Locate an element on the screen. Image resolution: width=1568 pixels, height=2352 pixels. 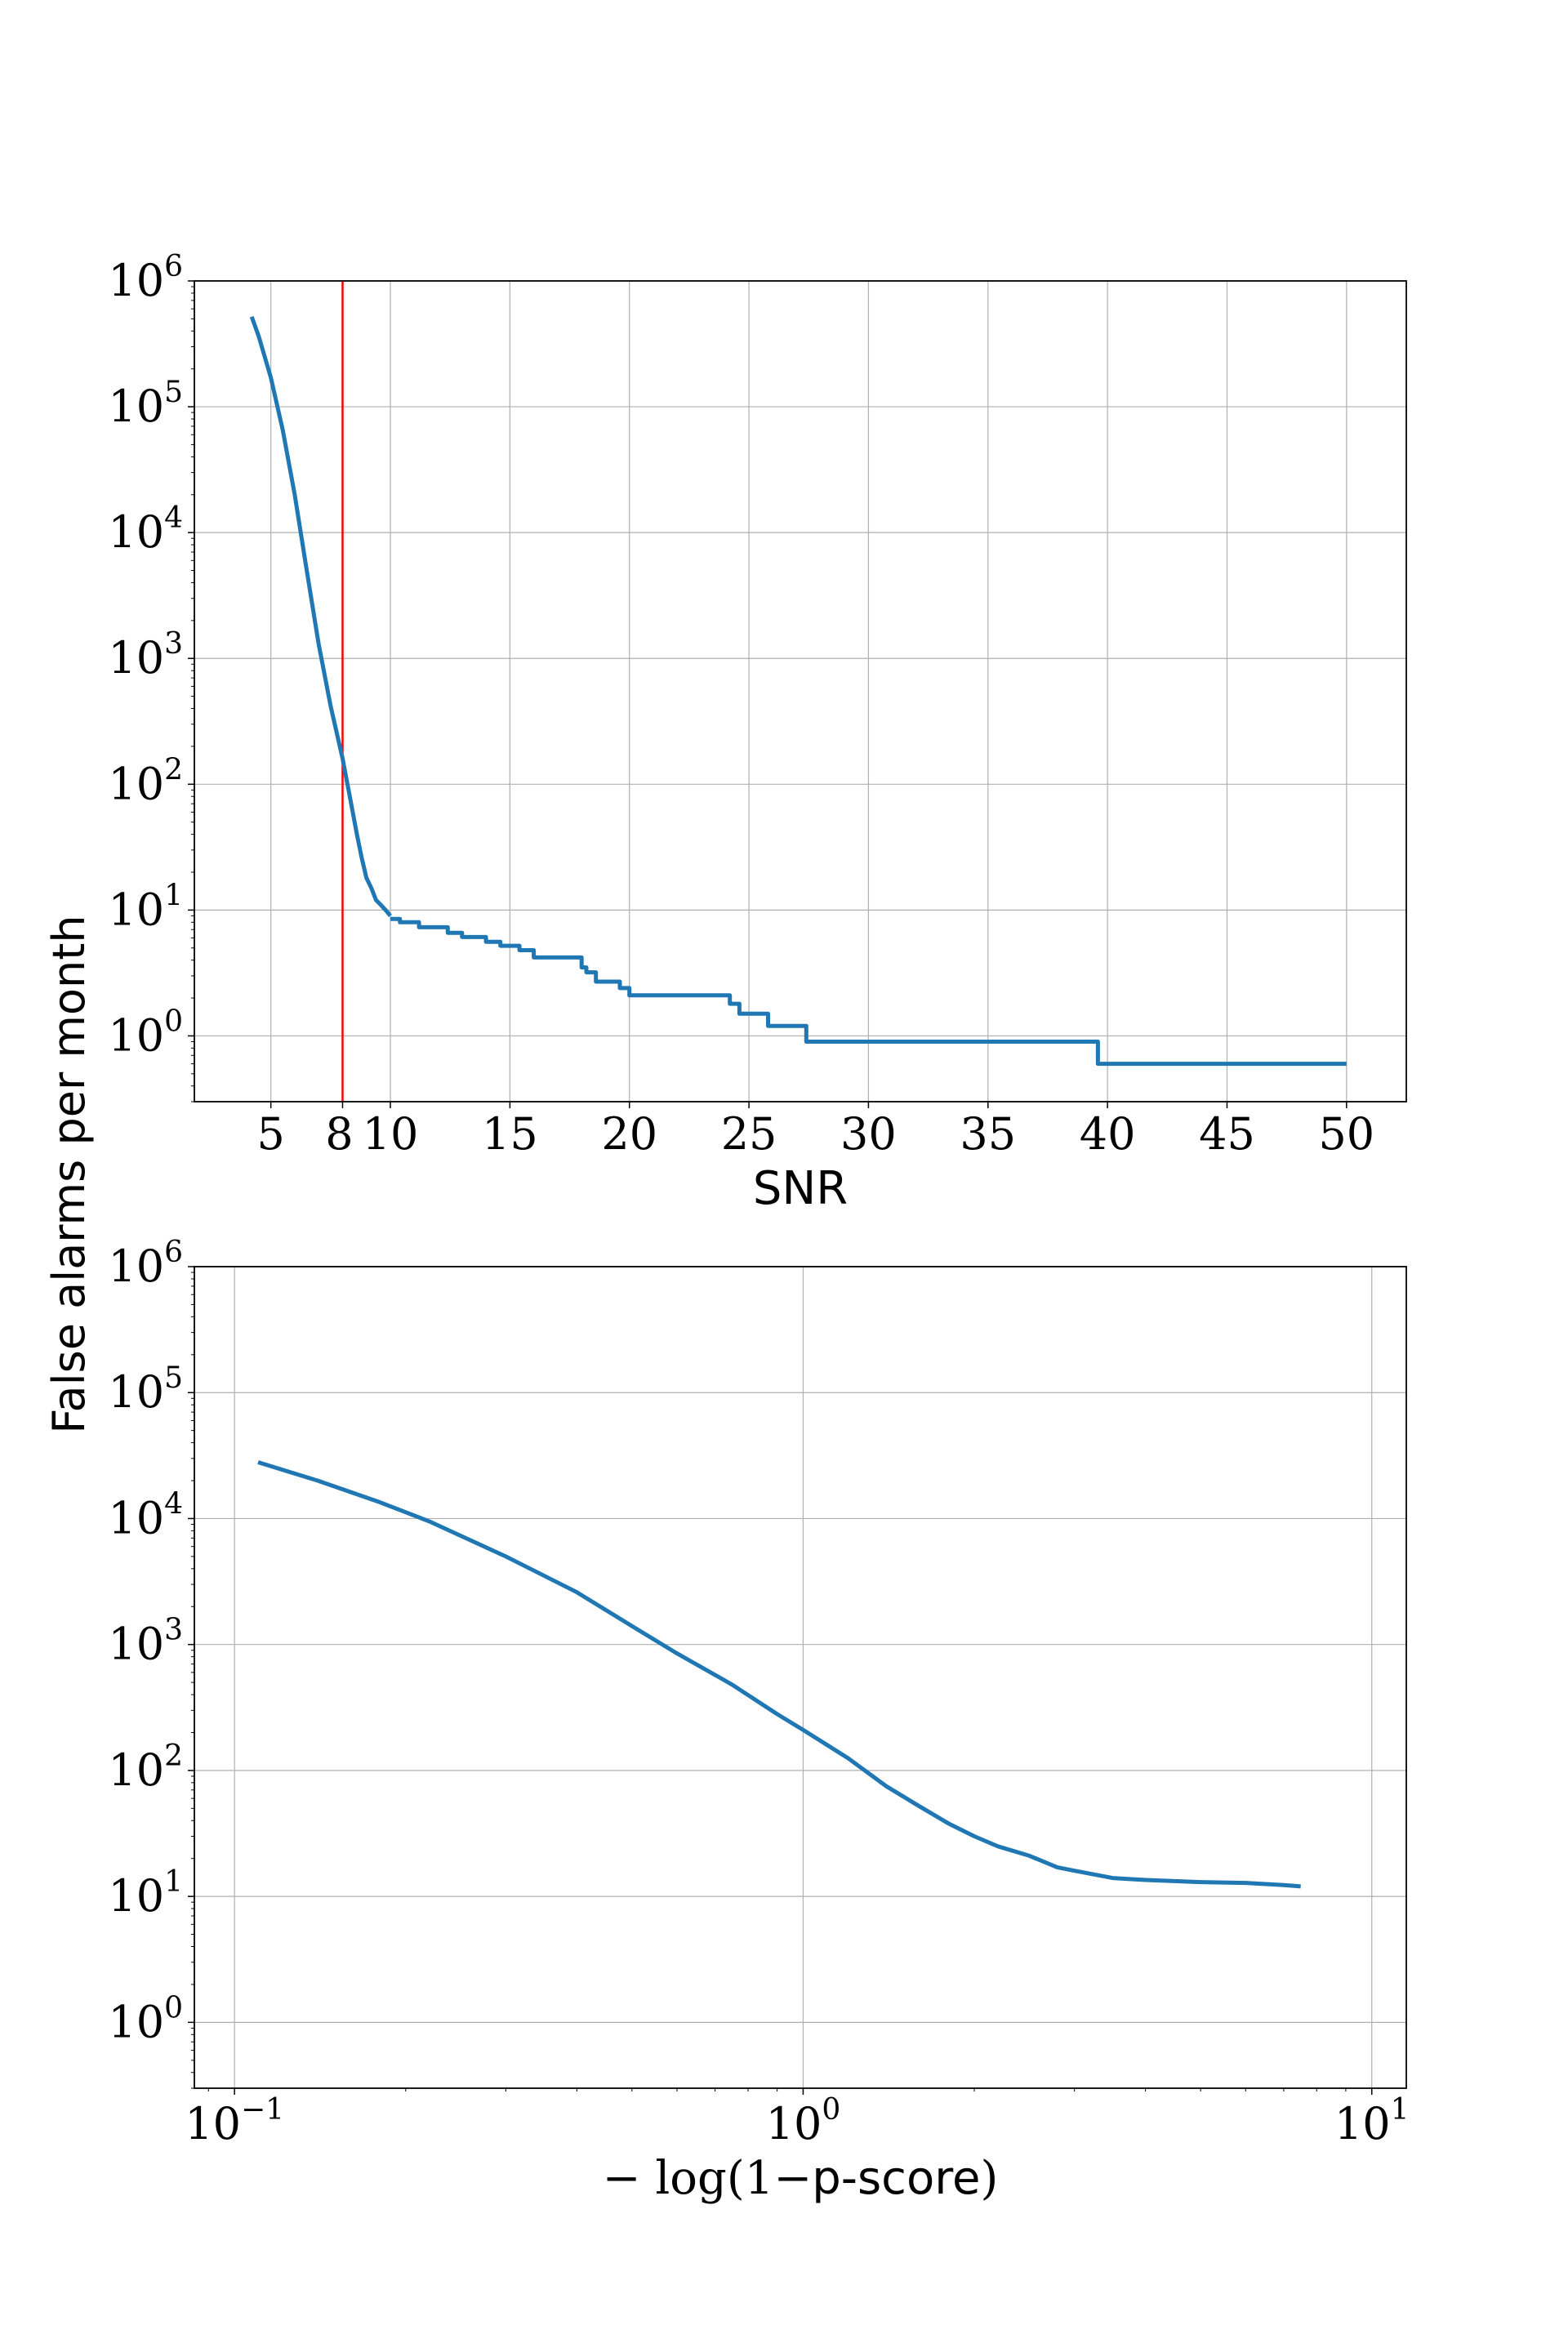
x-tick-label: 50 is located at coordinates (1346, 1134).